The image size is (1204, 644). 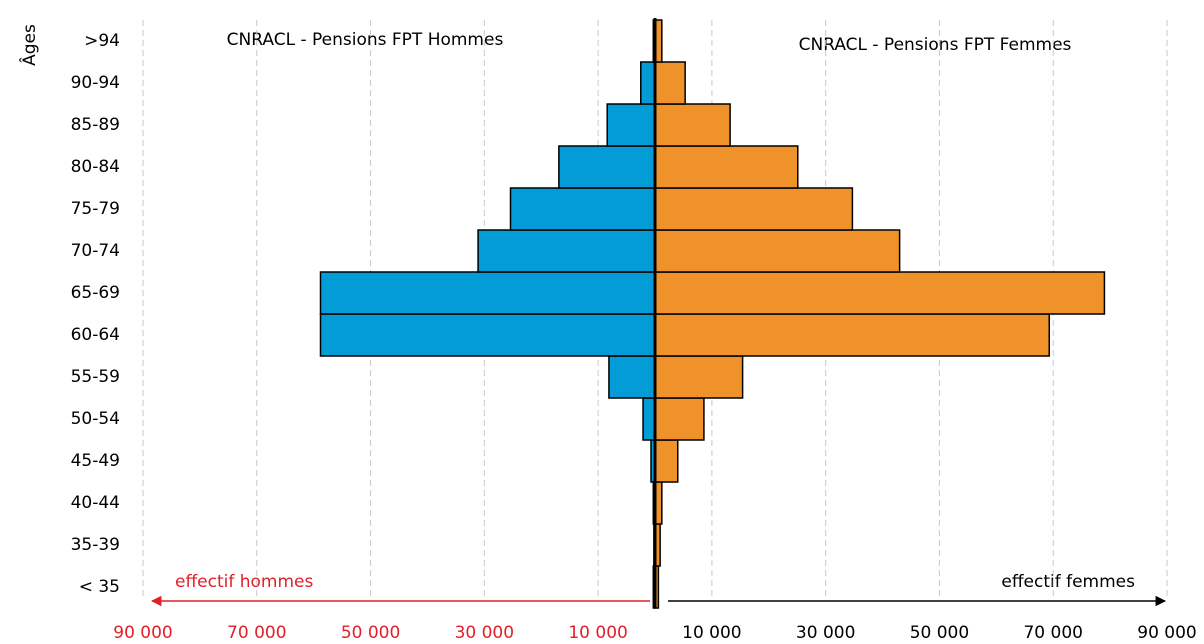 I want to click on right-axis-label: effectif femmes, so click(x=1068, y=582).